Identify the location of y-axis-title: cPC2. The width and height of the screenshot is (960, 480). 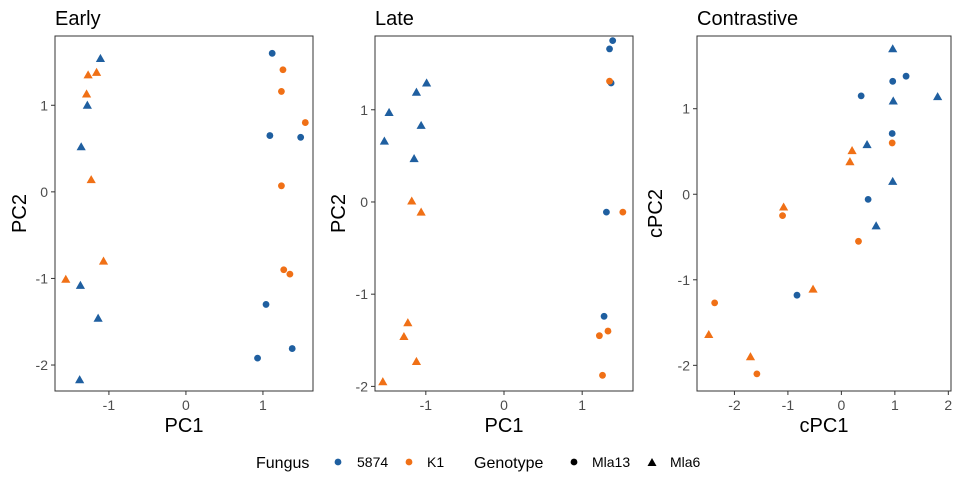
(656, 213).